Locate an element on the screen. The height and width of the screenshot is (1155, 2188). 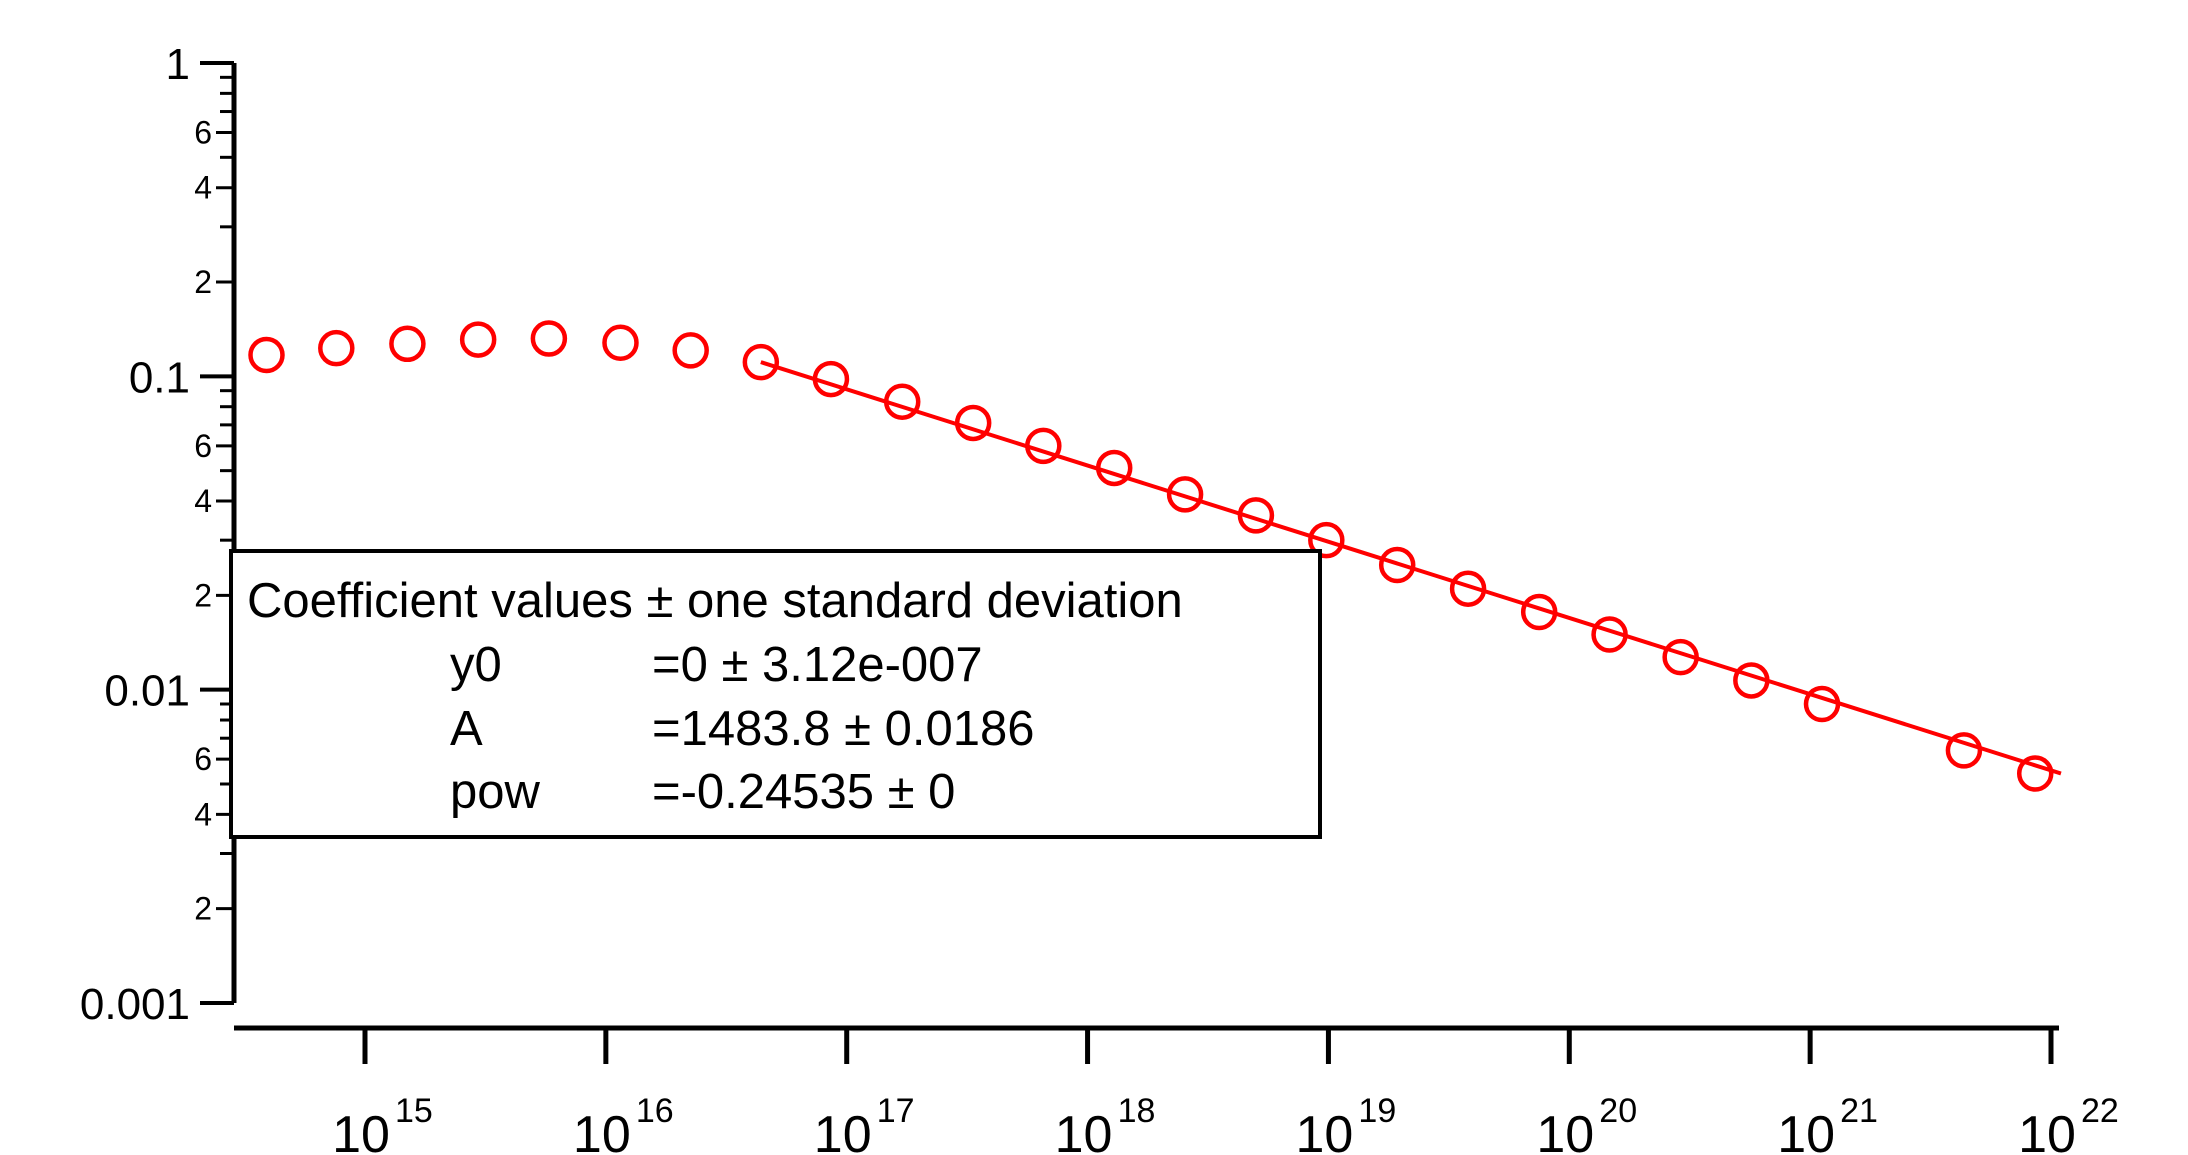
x-tick-exponent: 19 is located at coordinates (1377, 1111).